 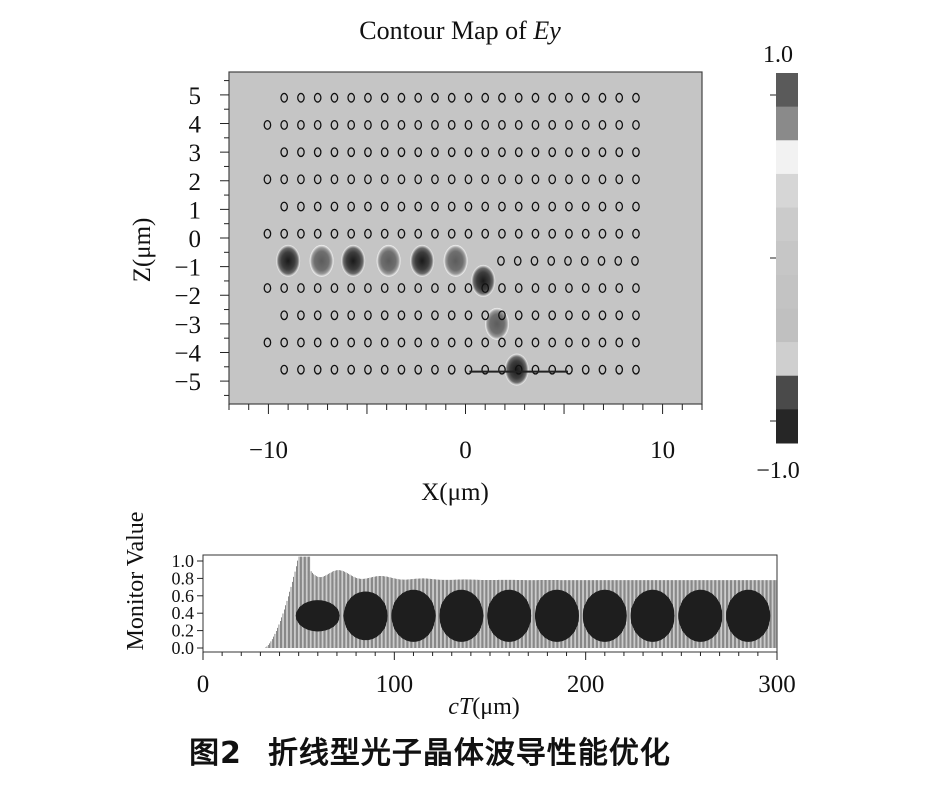 What do you see at coordinates (136, 581) in the screenshot?
I see `monitor-ylabel: Monitor Value` at bounding box center [136, 581].